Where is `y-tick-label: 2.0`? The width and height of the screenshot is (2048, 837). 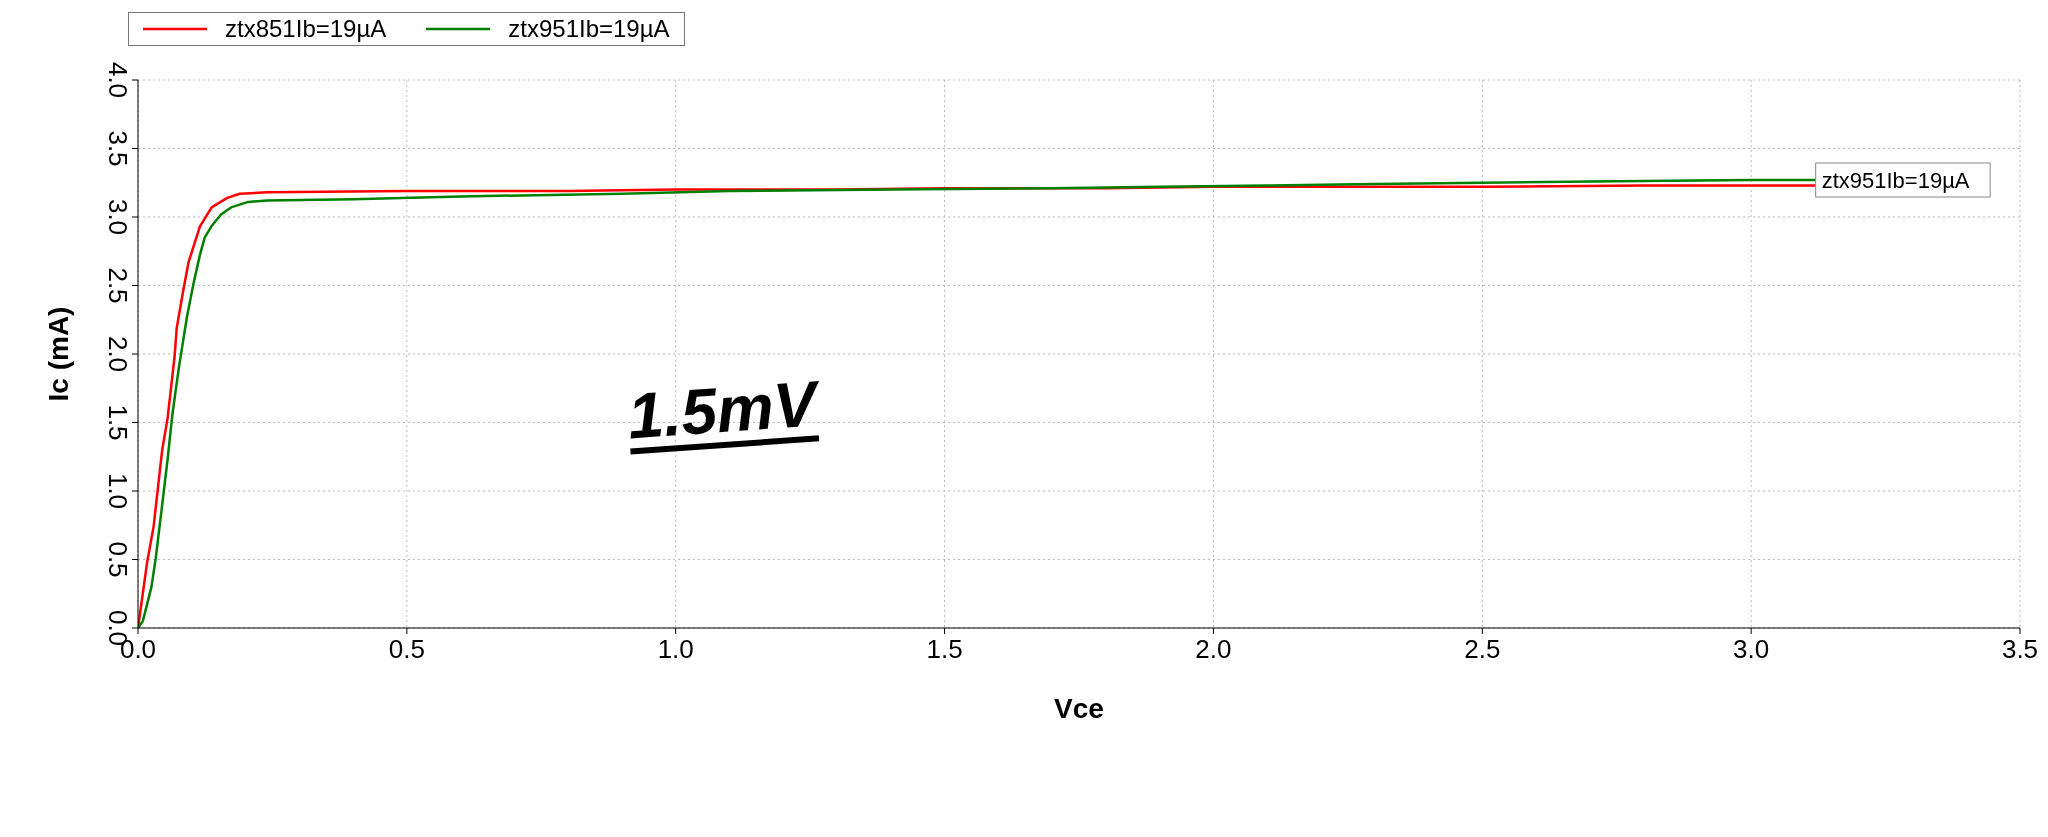 y-tick-label: 2.0 is located at coordinates (118, 354).